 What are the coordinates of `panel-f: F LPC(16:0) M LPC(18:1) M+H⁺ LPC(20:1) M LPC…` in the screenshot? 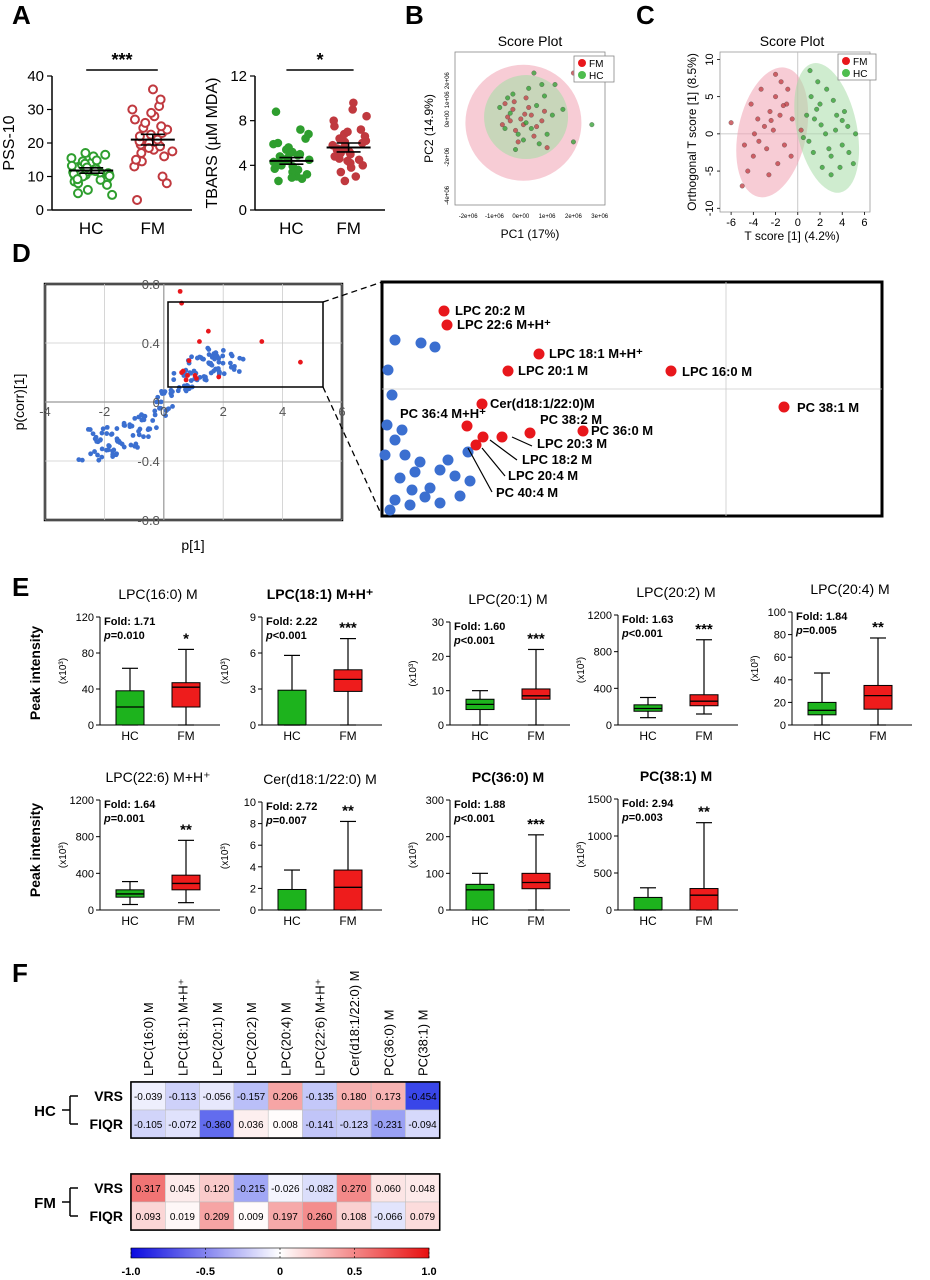 It's located at (226, 1118).